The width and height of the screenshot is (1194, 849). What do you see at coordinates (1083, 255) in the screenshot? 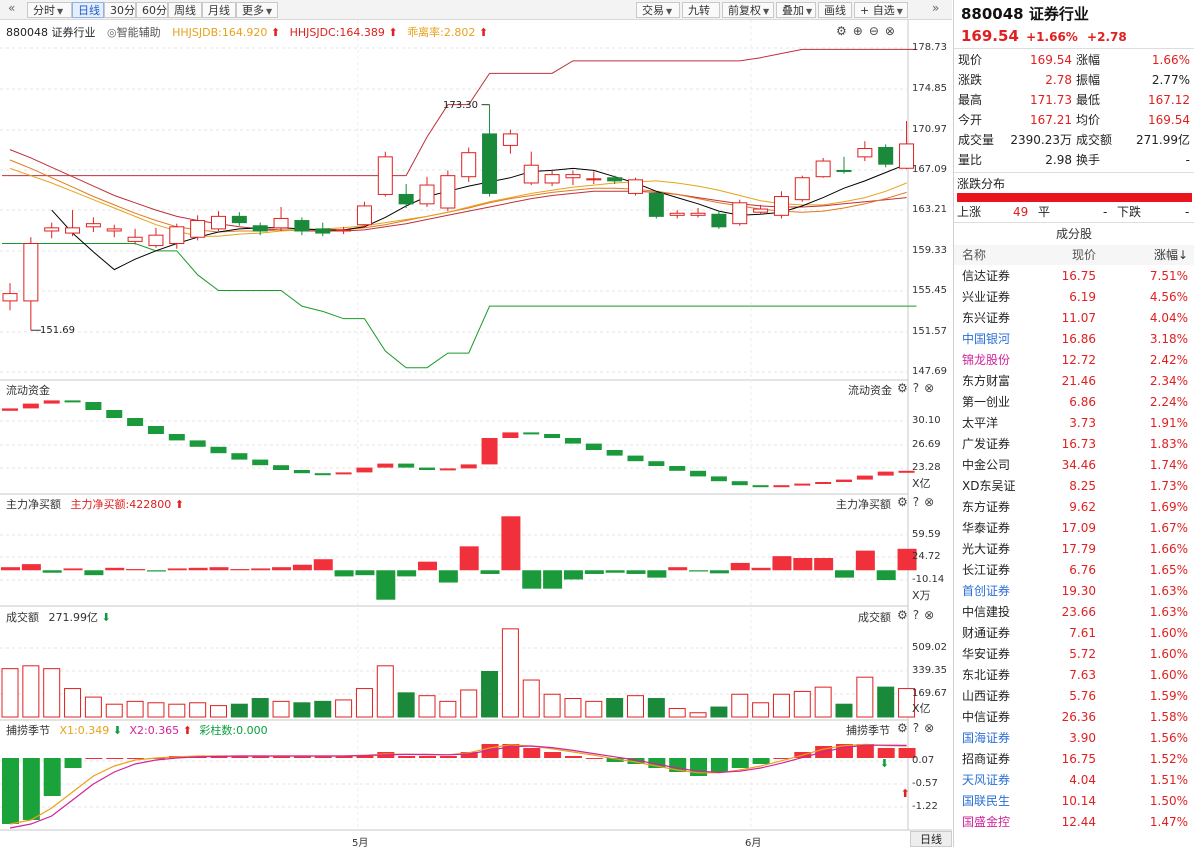
I see `col-price-header: 现价` at bounding box center [1083, 255].